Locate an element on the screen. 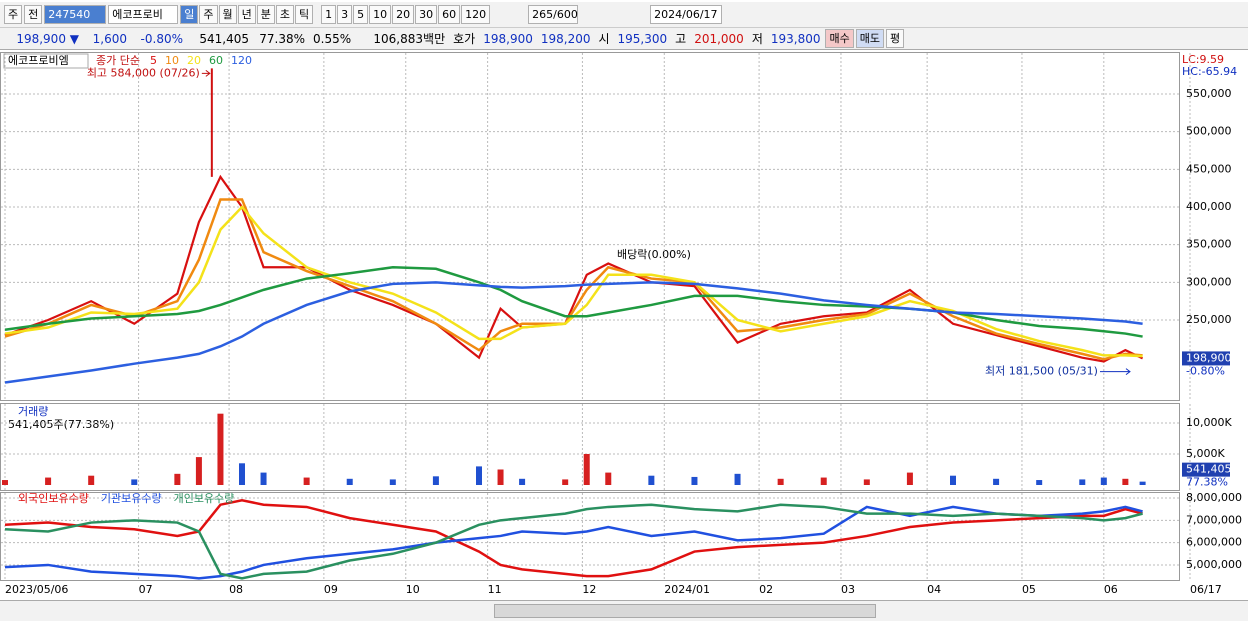 Image resolution: width=1248 pixels, height=621 pixels. sell-button: 매도 is located at coordinates (869, 38).